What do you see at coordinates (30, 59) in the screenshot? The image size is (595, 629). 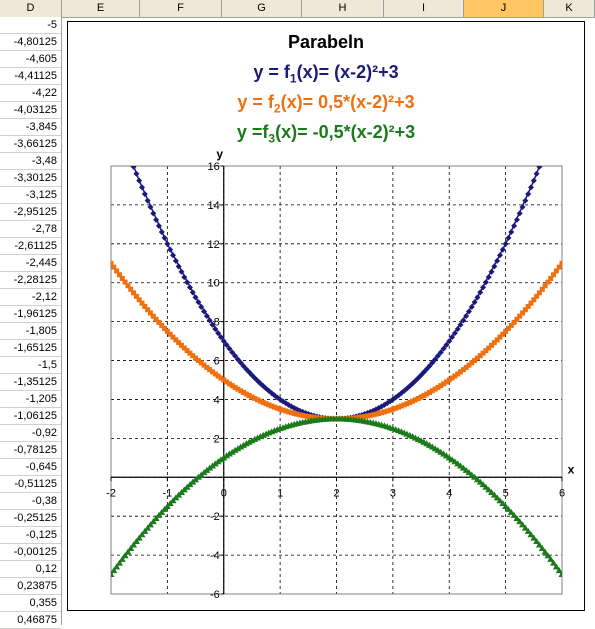 I see `cell-d: -4,605` at bounding box center [30, 59].